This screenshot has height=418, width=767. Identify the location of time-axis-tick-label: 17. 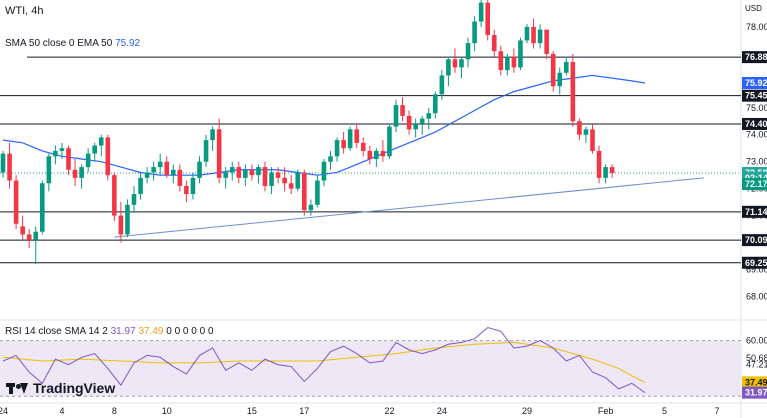
(304, 411).